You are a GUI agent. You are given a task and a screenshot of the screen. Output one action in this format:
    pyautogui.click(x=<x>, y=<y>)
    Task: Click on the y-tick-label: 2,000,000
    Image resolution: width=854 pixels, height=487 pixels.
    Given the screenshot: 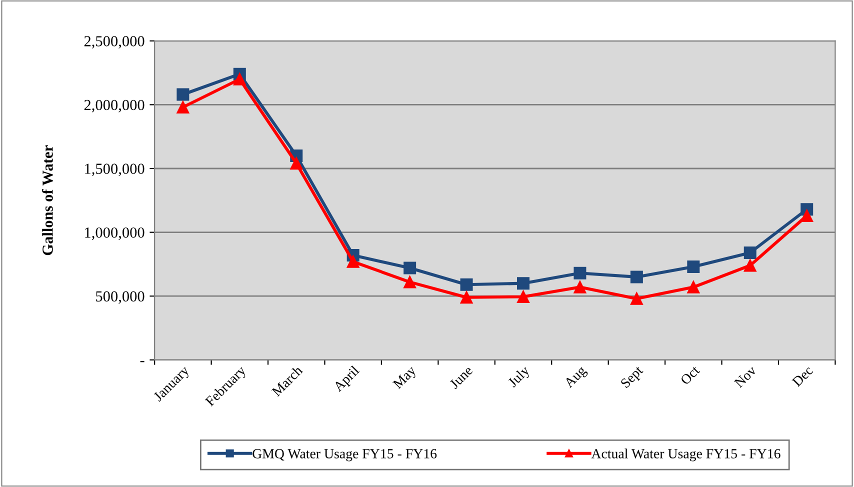 What is the action you would take?
    pyautogui.click(x=114, y=106)
    